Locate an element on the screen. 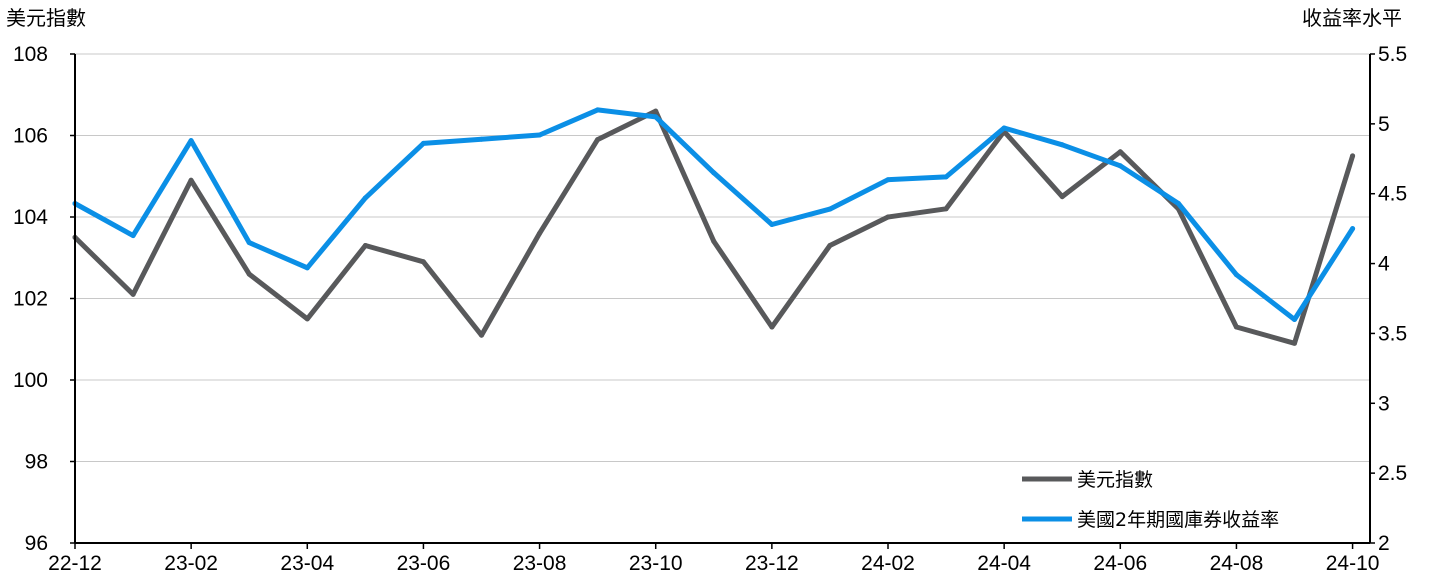  left-tick-label: 100 is located at coordinates (30, 380).